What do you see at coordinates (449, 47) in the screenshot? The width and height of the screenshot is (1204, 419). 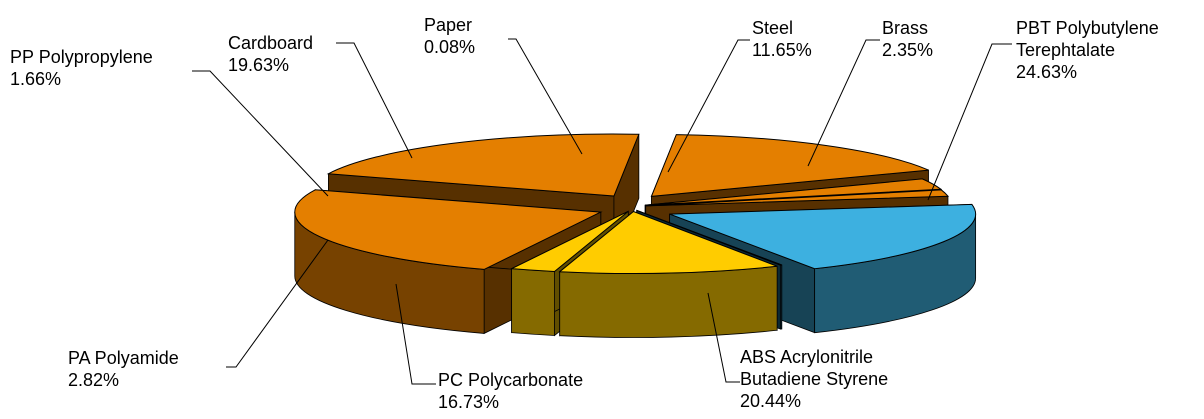 I see `slice-label-line: 0.08%` at bounding box center [449, 47].